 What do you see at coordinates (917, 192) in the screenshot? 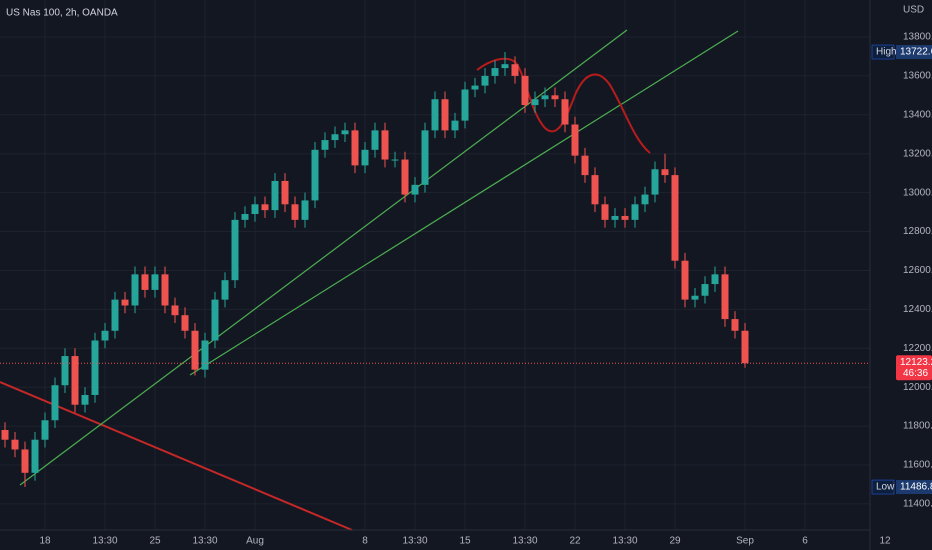
I see `y-tick-label: 13000.0` at bounding box center [917, 192].